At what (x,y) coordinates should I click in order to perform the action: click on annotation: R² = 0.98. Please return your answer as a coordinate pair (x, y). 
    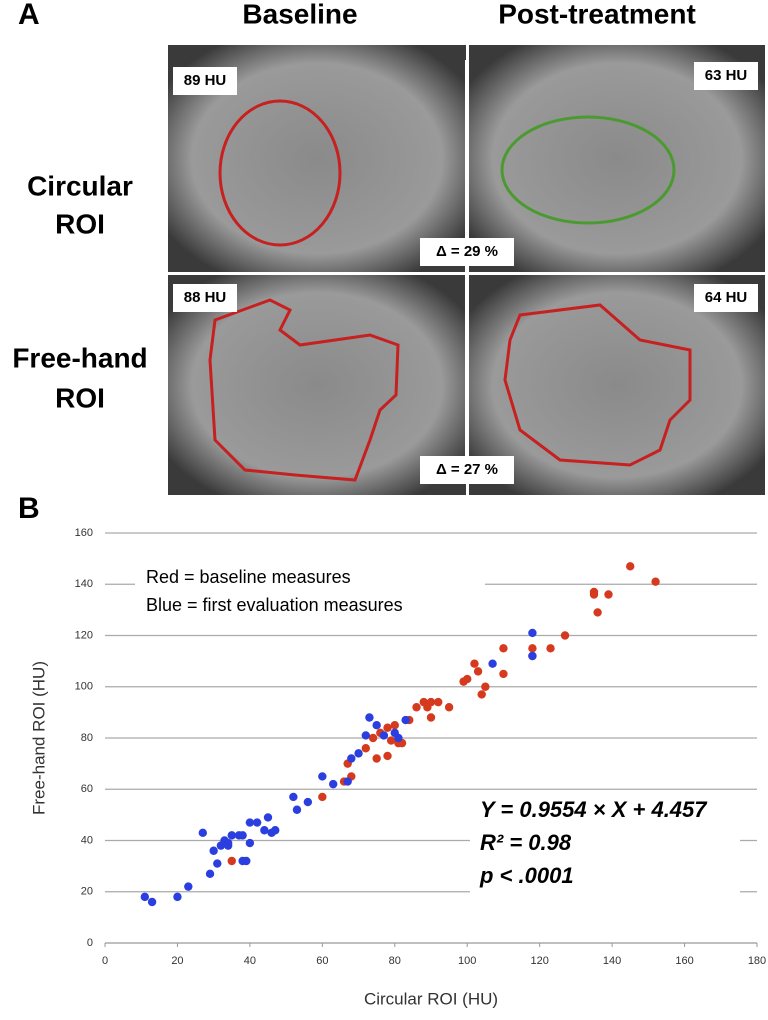
    Looking at the image, I should click on (526, 842).